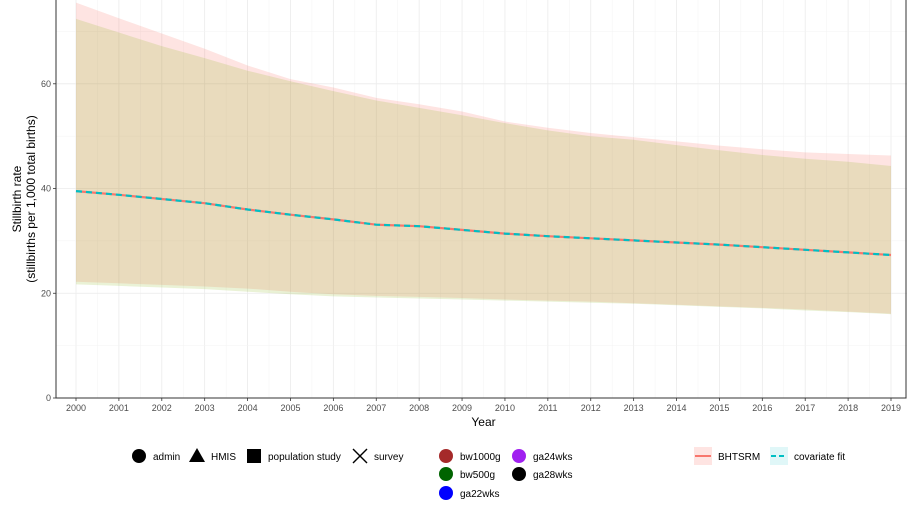 This screenshot has height=506, width=907. Describe the element at coordinates (762, 408) in the screenshot. I see `x-tick-label: 2016` at that location.